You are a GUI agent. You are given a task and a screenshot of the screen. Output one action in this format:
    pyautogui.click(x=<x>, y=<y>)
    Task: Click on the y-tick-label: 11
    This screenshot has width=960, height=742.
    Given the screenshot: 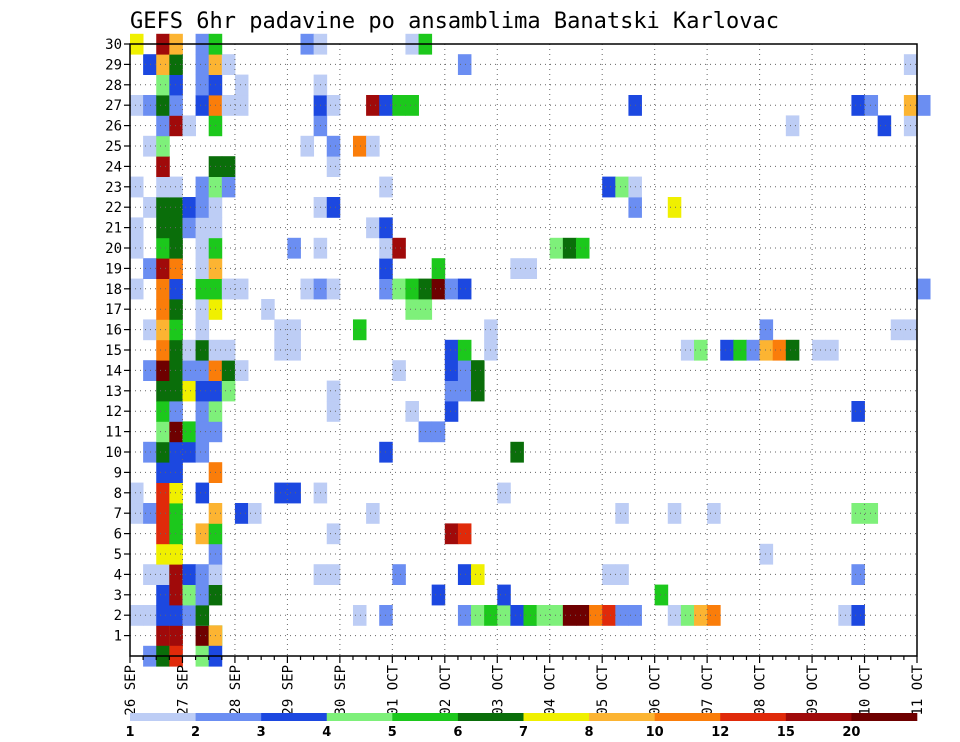 What is the action you would take?
    pyautogui.click(x=113, y=433)
    